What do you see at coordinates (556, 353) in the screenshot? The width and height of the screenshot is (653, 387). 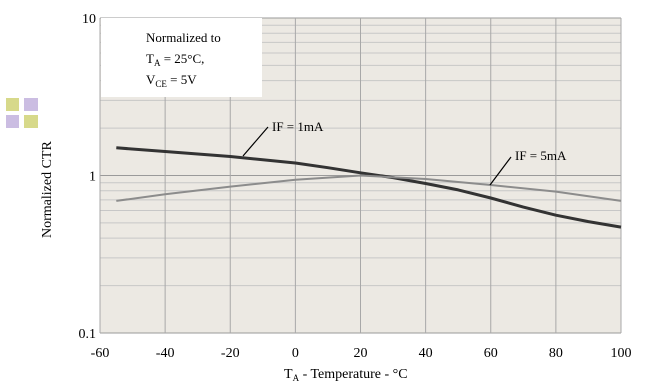 I see `x-tick-label: 80` at bounding box center [556, 353].